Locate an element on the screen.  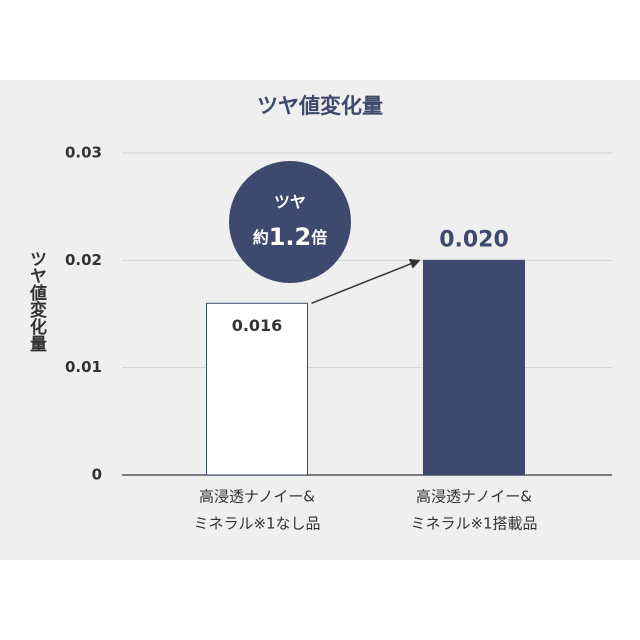
x-tick-label: ミネラル※1搭載品 is located at coordinates (473, 524).